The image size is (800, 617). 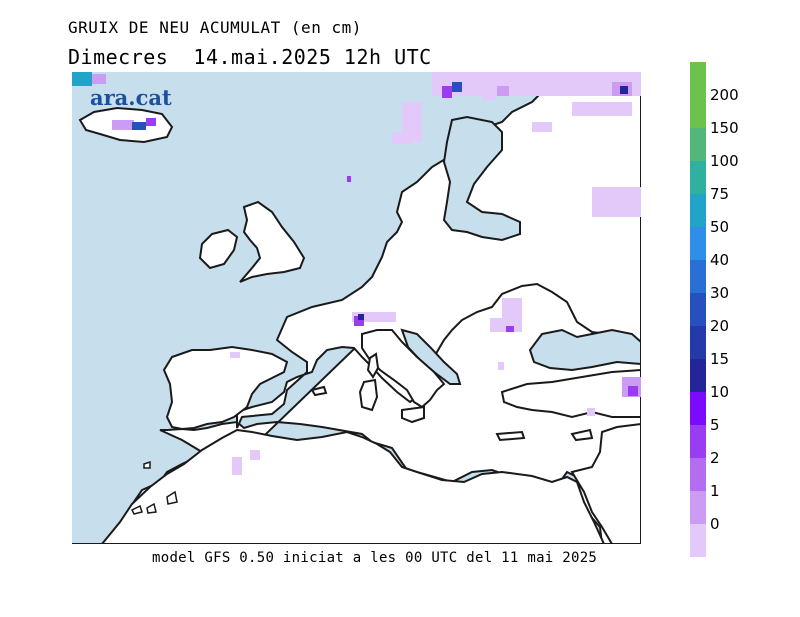 I want to click on baltic-sea, so click(x=481, y=178).